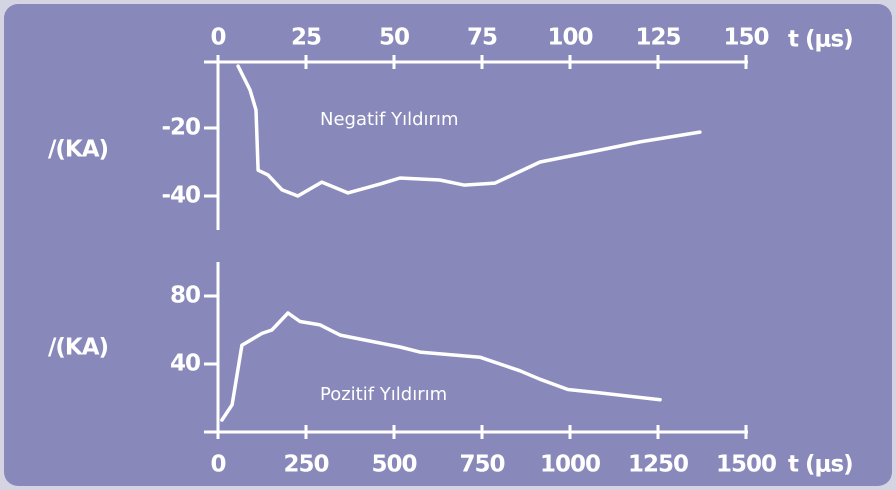  What do you see at coordinates (482, 38) in the screenshot?
I see `x-tick-label: 75` at bounding box center [482, 38].